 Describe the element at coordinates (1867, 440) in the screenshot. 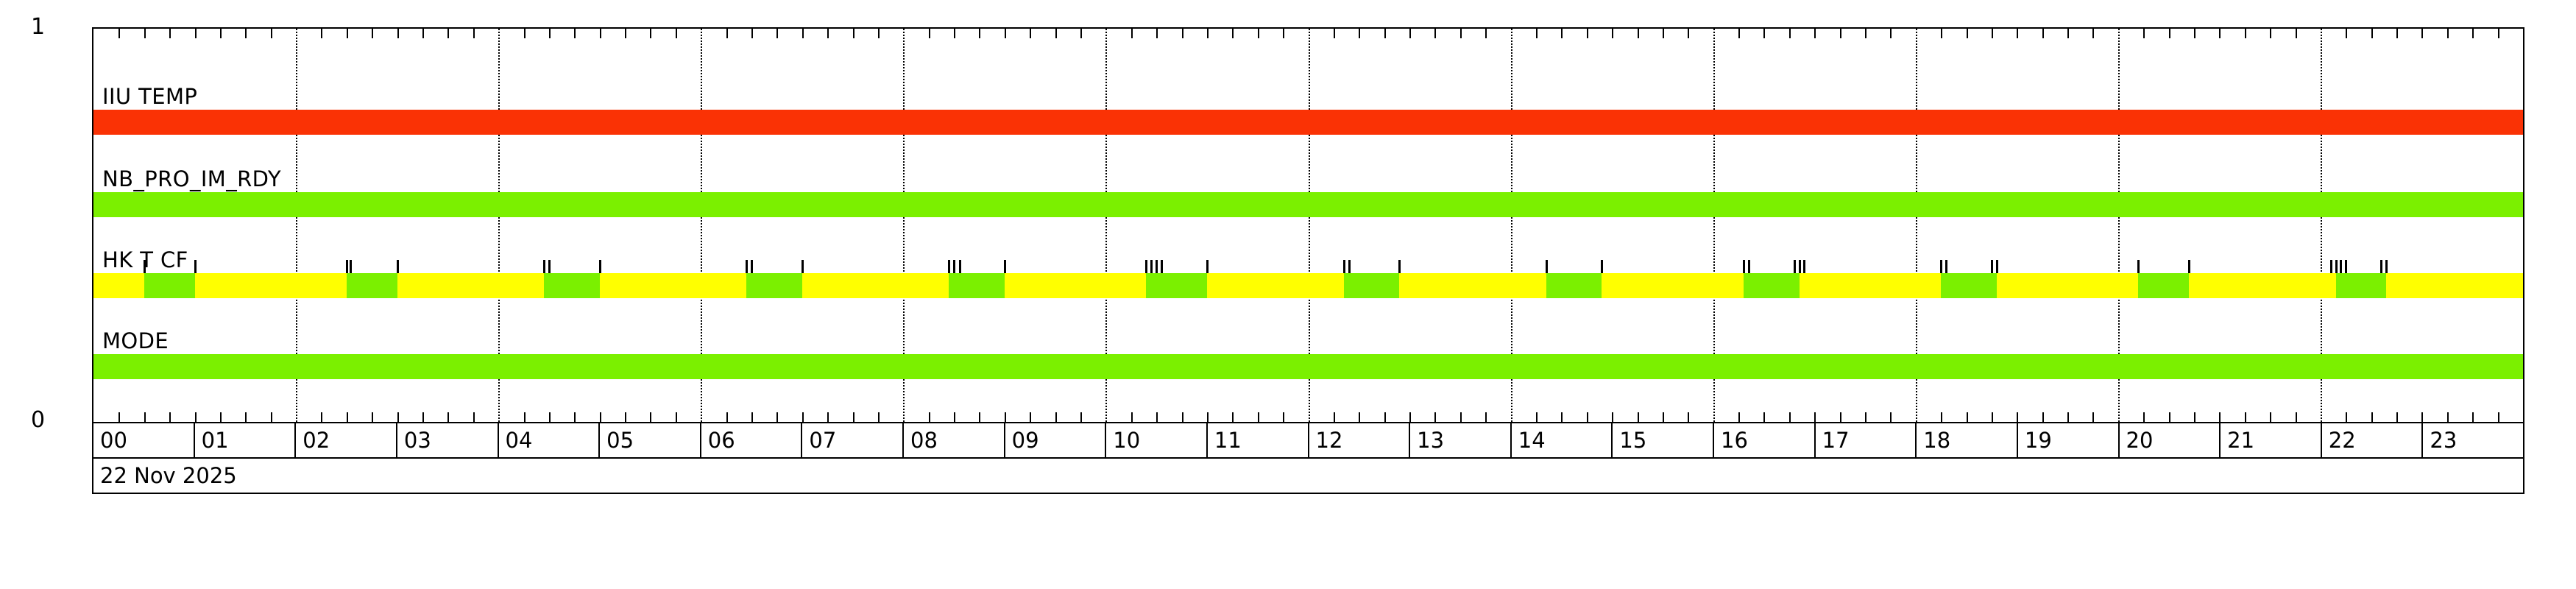

I see `hour-cell-17: 17` at that location.